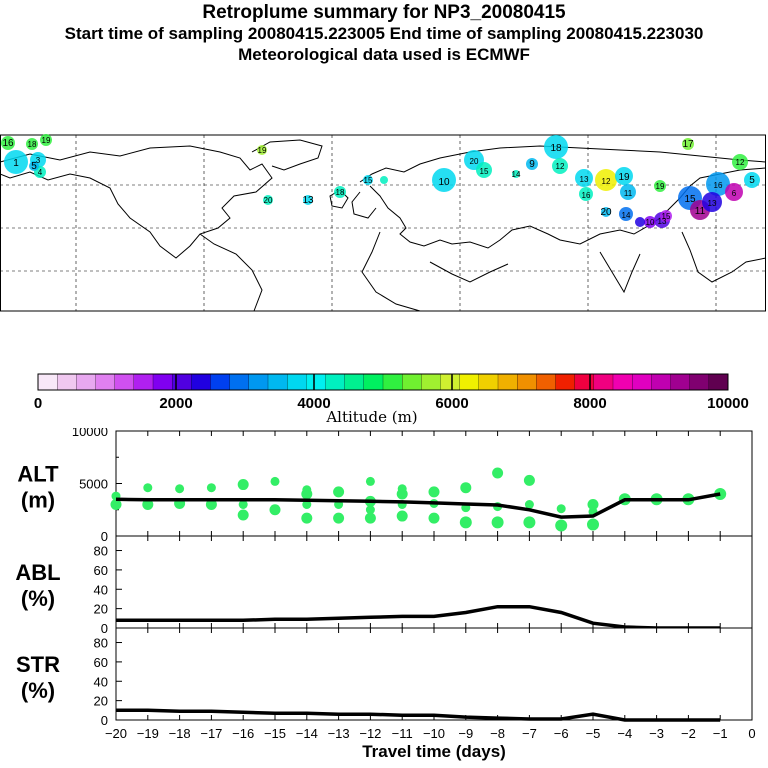 The height and width of the screenshot is (768, 768). I want to click on xtick-label-13: −7, so click(529, 733).